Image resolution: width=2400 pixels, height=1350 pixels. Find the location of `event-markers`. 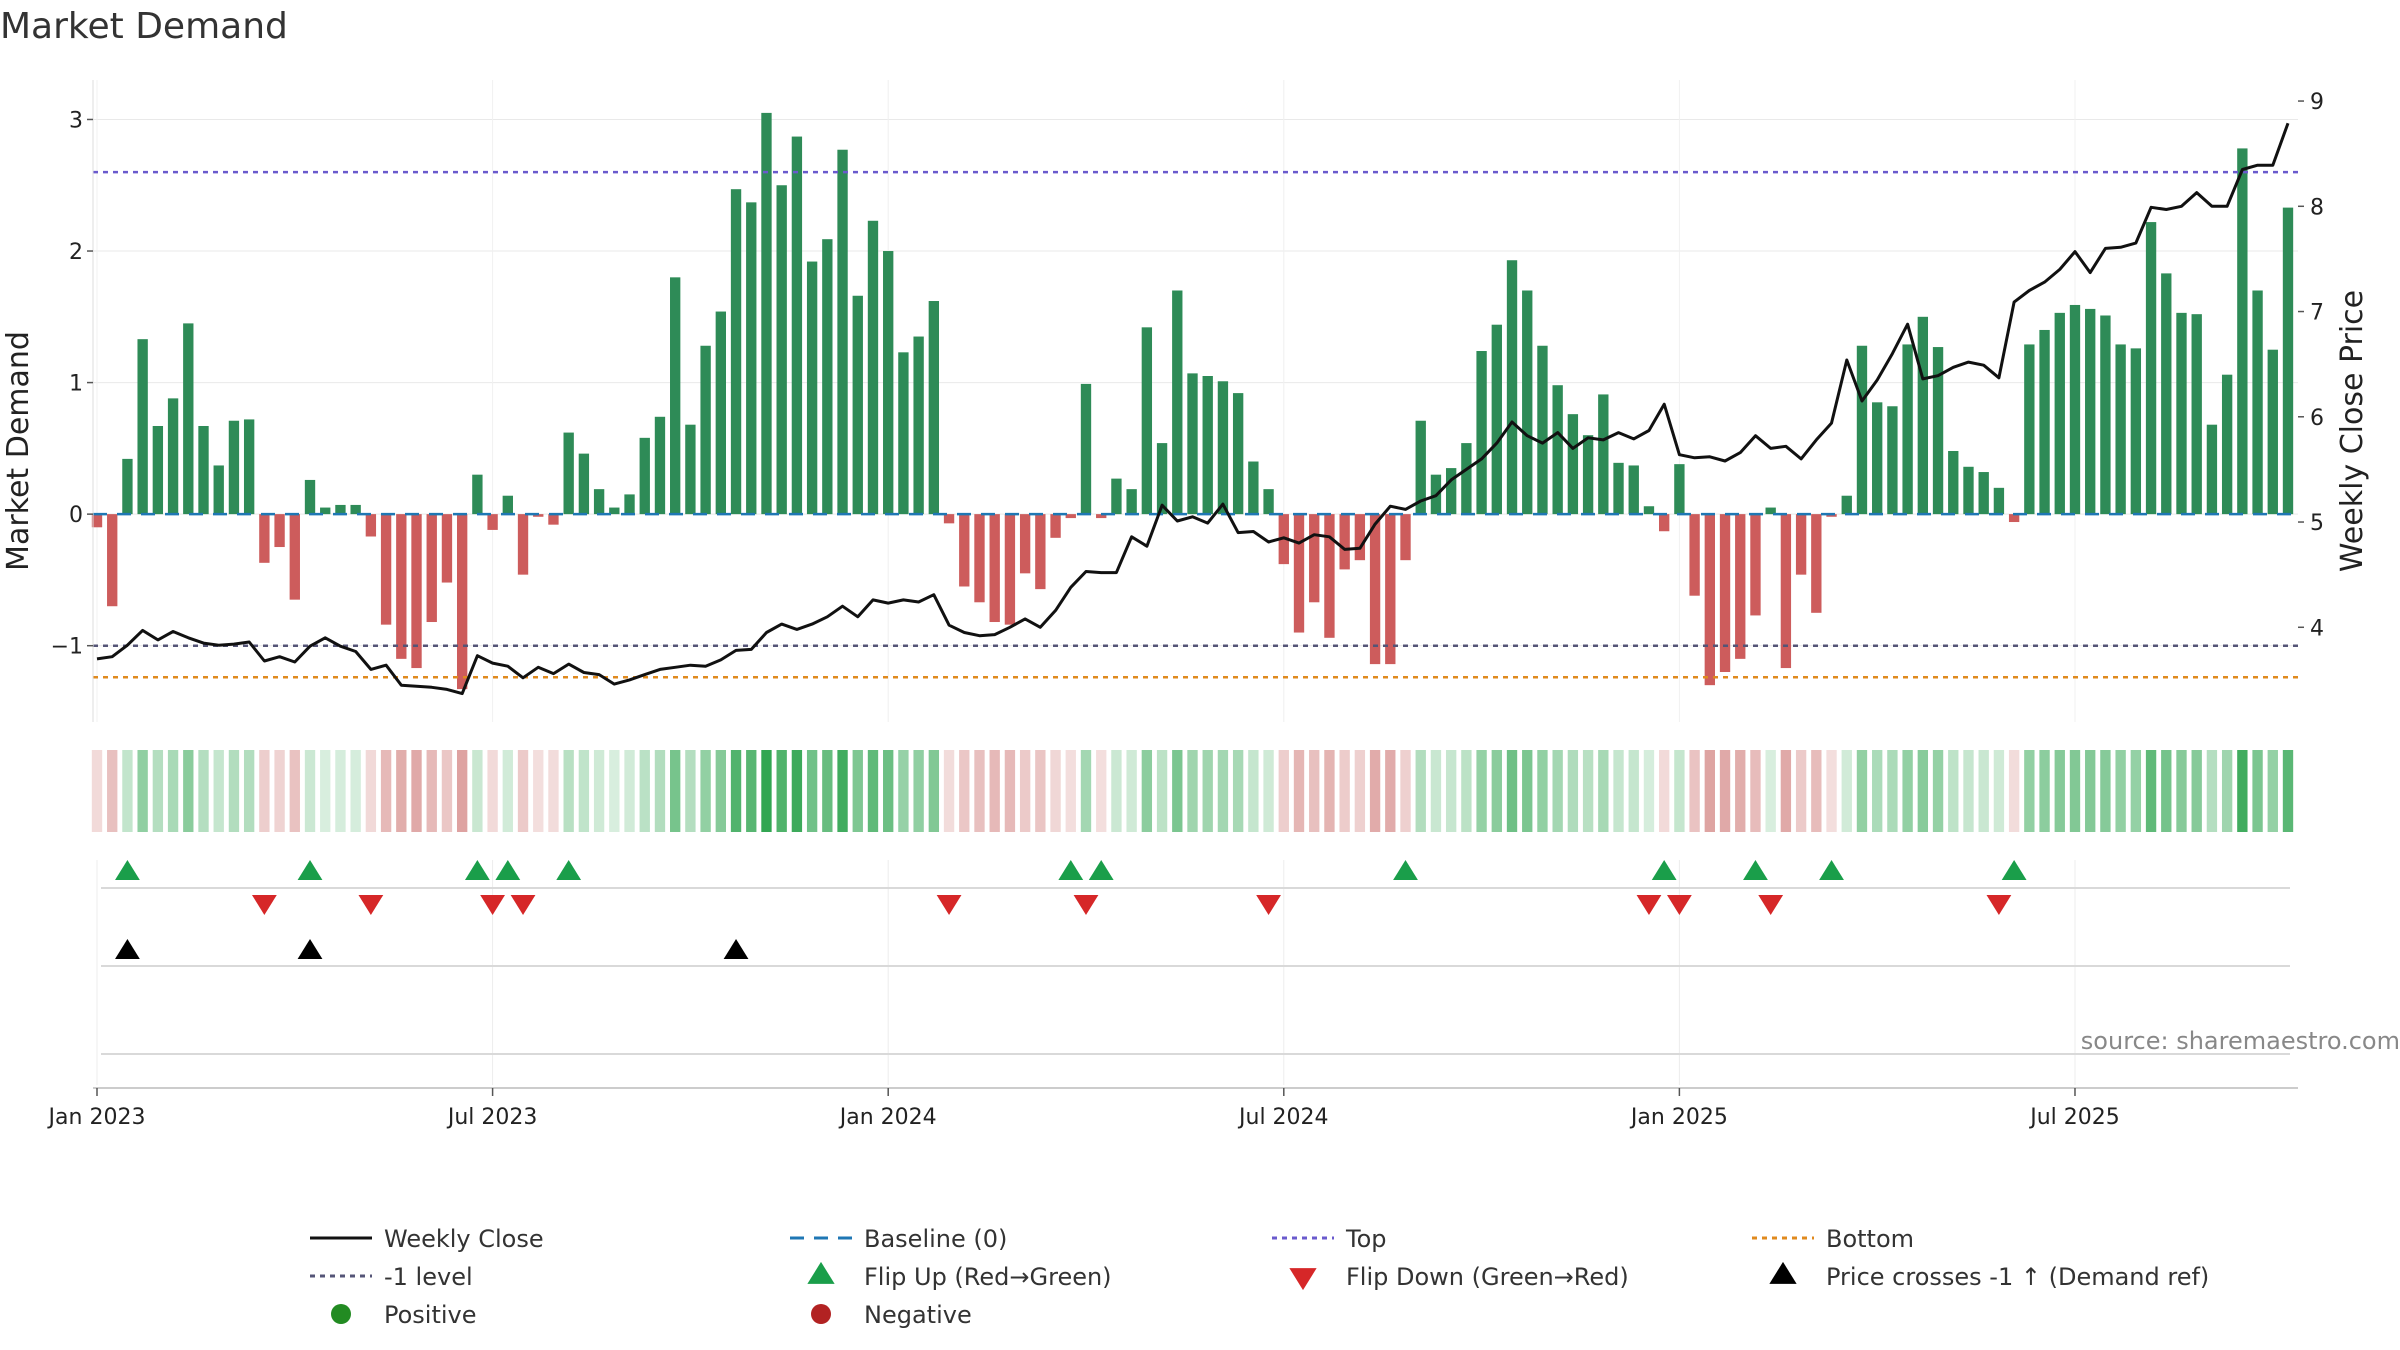

event-markers is located at coordinates (1195, 957).